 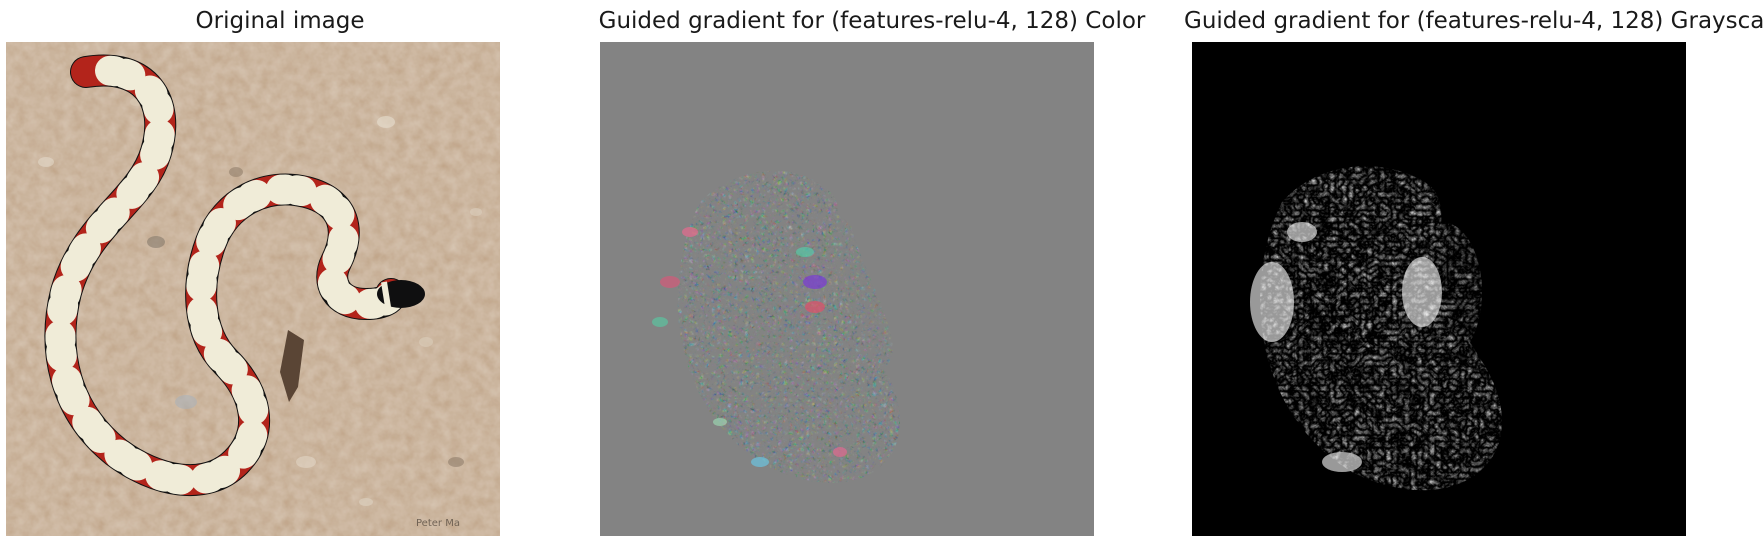 What do you see at coordinates (438, 523) in the screenshot?
I see `photo-signature: Peter Ma` at bounding box center [438, 523].